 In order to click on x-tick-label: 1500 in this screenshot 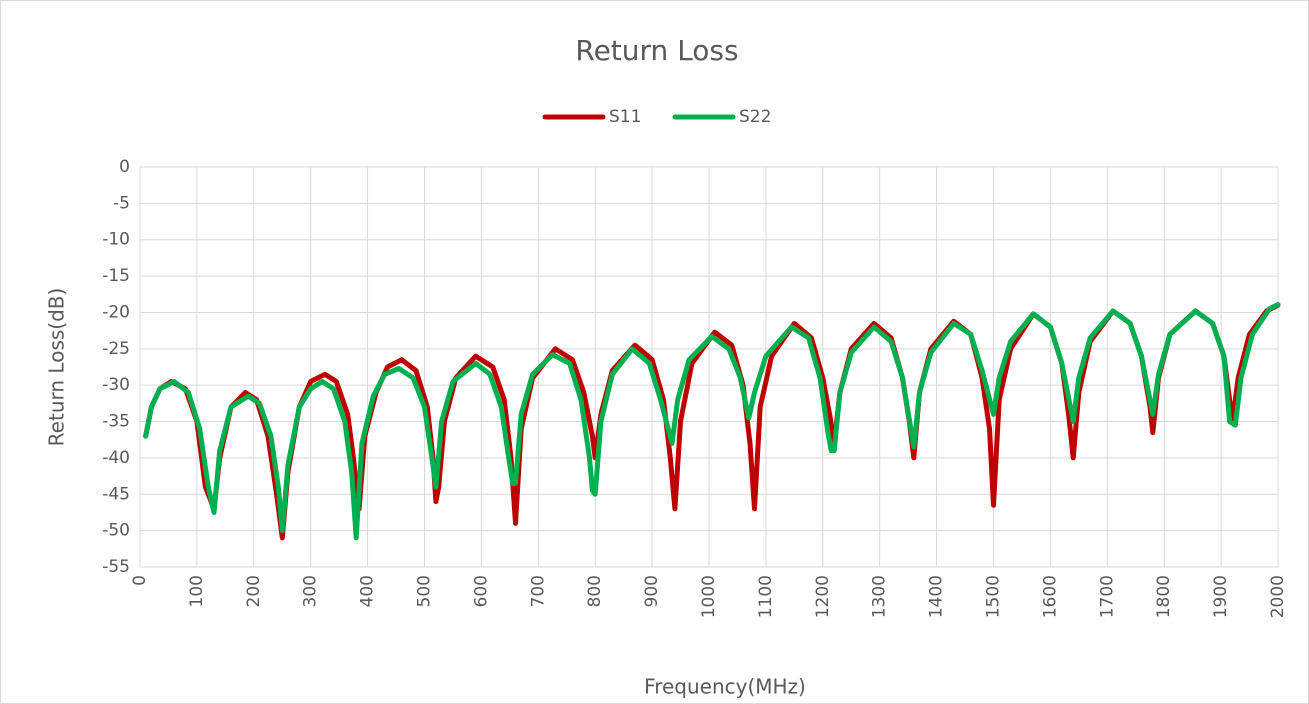, I will do `click(994, 596)`.